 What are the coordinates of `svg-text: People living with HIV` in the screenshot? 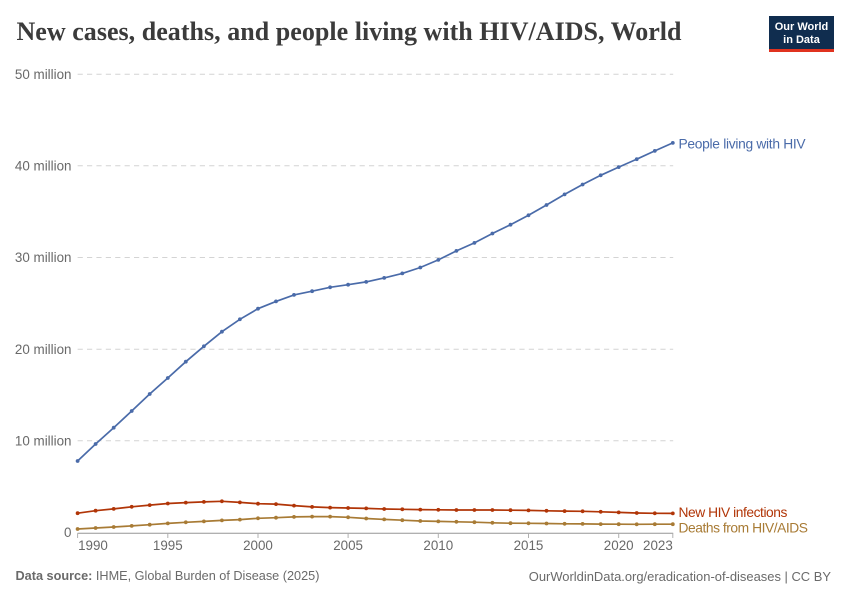 It's located at (743, 144).